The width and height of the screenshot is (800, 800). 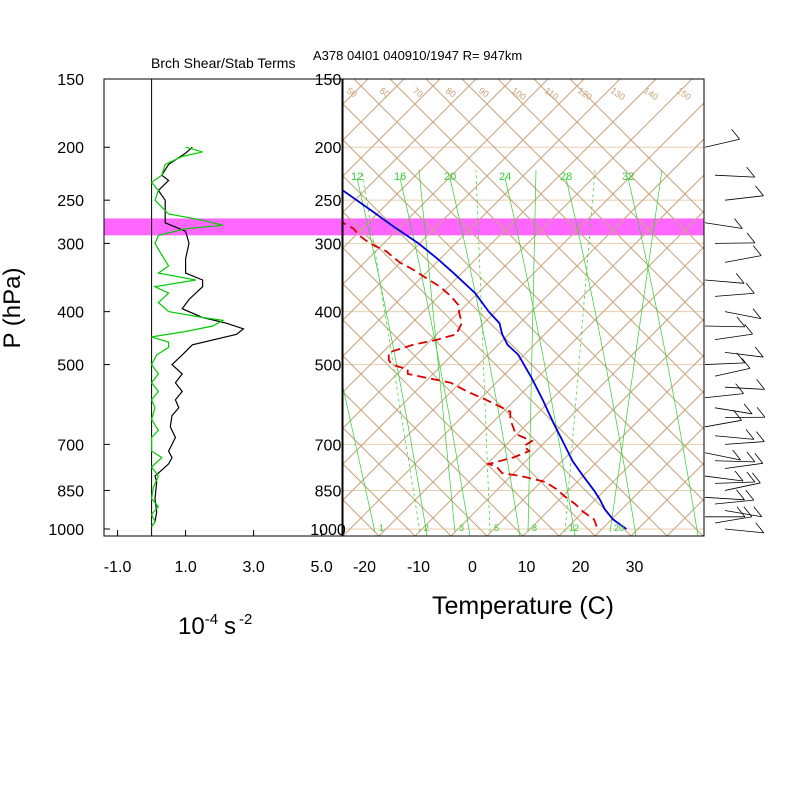 I want to click on thermo-top-label: 140, so click(x=651, y=93).